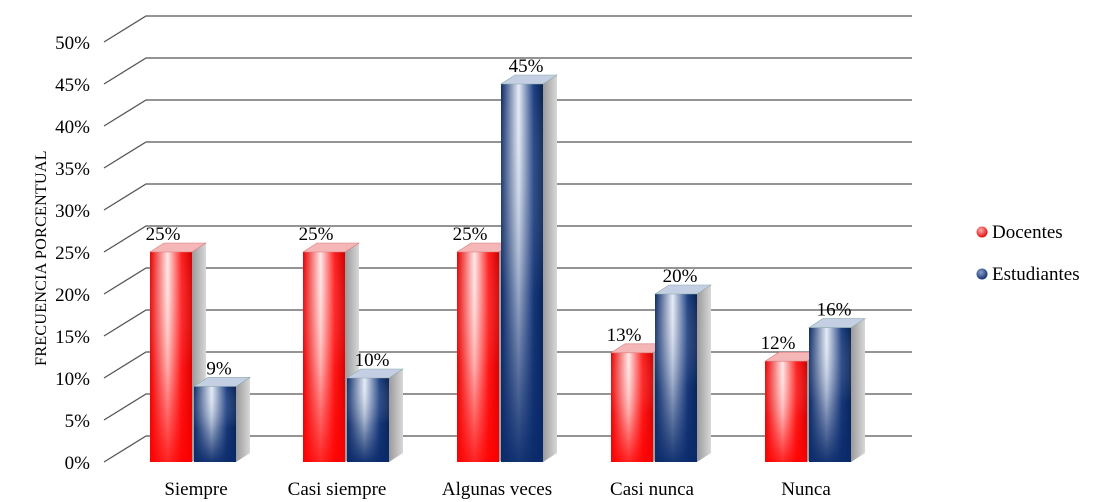 The image size is (1104, 502). Describe the element at coordinates (680, 276) in the screenshot. I see `data-label: 20%` at that location.